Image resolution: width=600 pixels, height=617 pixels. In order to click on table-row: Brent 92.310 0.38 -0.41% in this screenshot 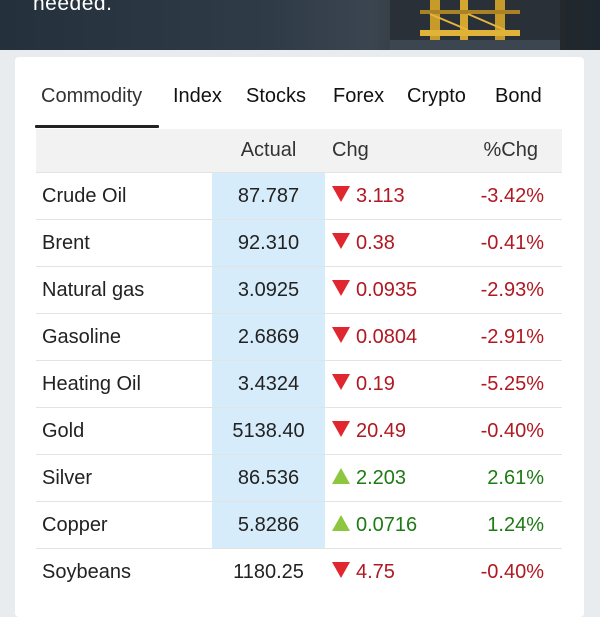, I will do `click(299, 243)`.